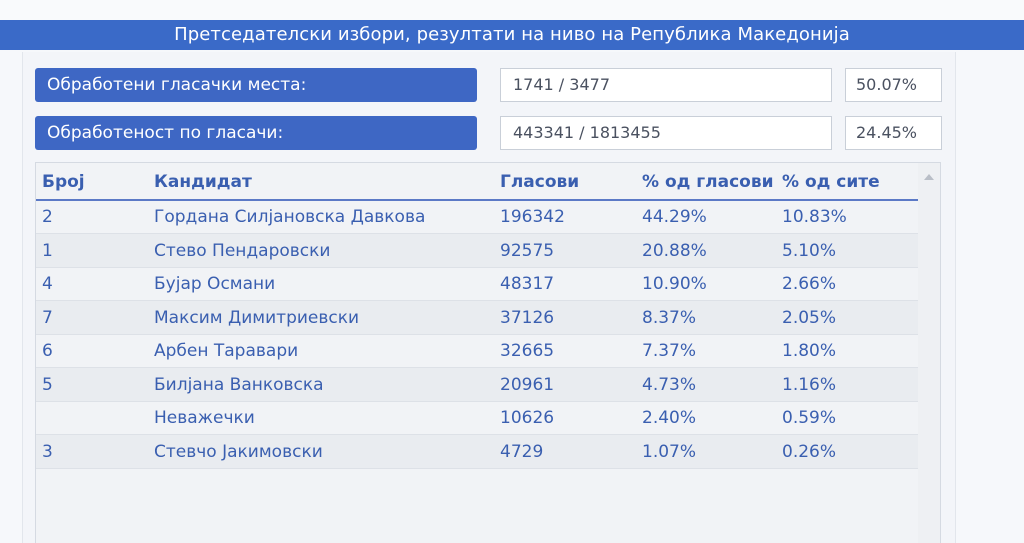 The image size is (1024, 543). Describe the element at coordinates (669, 317) in the screenshot. I see `cell-percent-votes: 8.37%` at that location.